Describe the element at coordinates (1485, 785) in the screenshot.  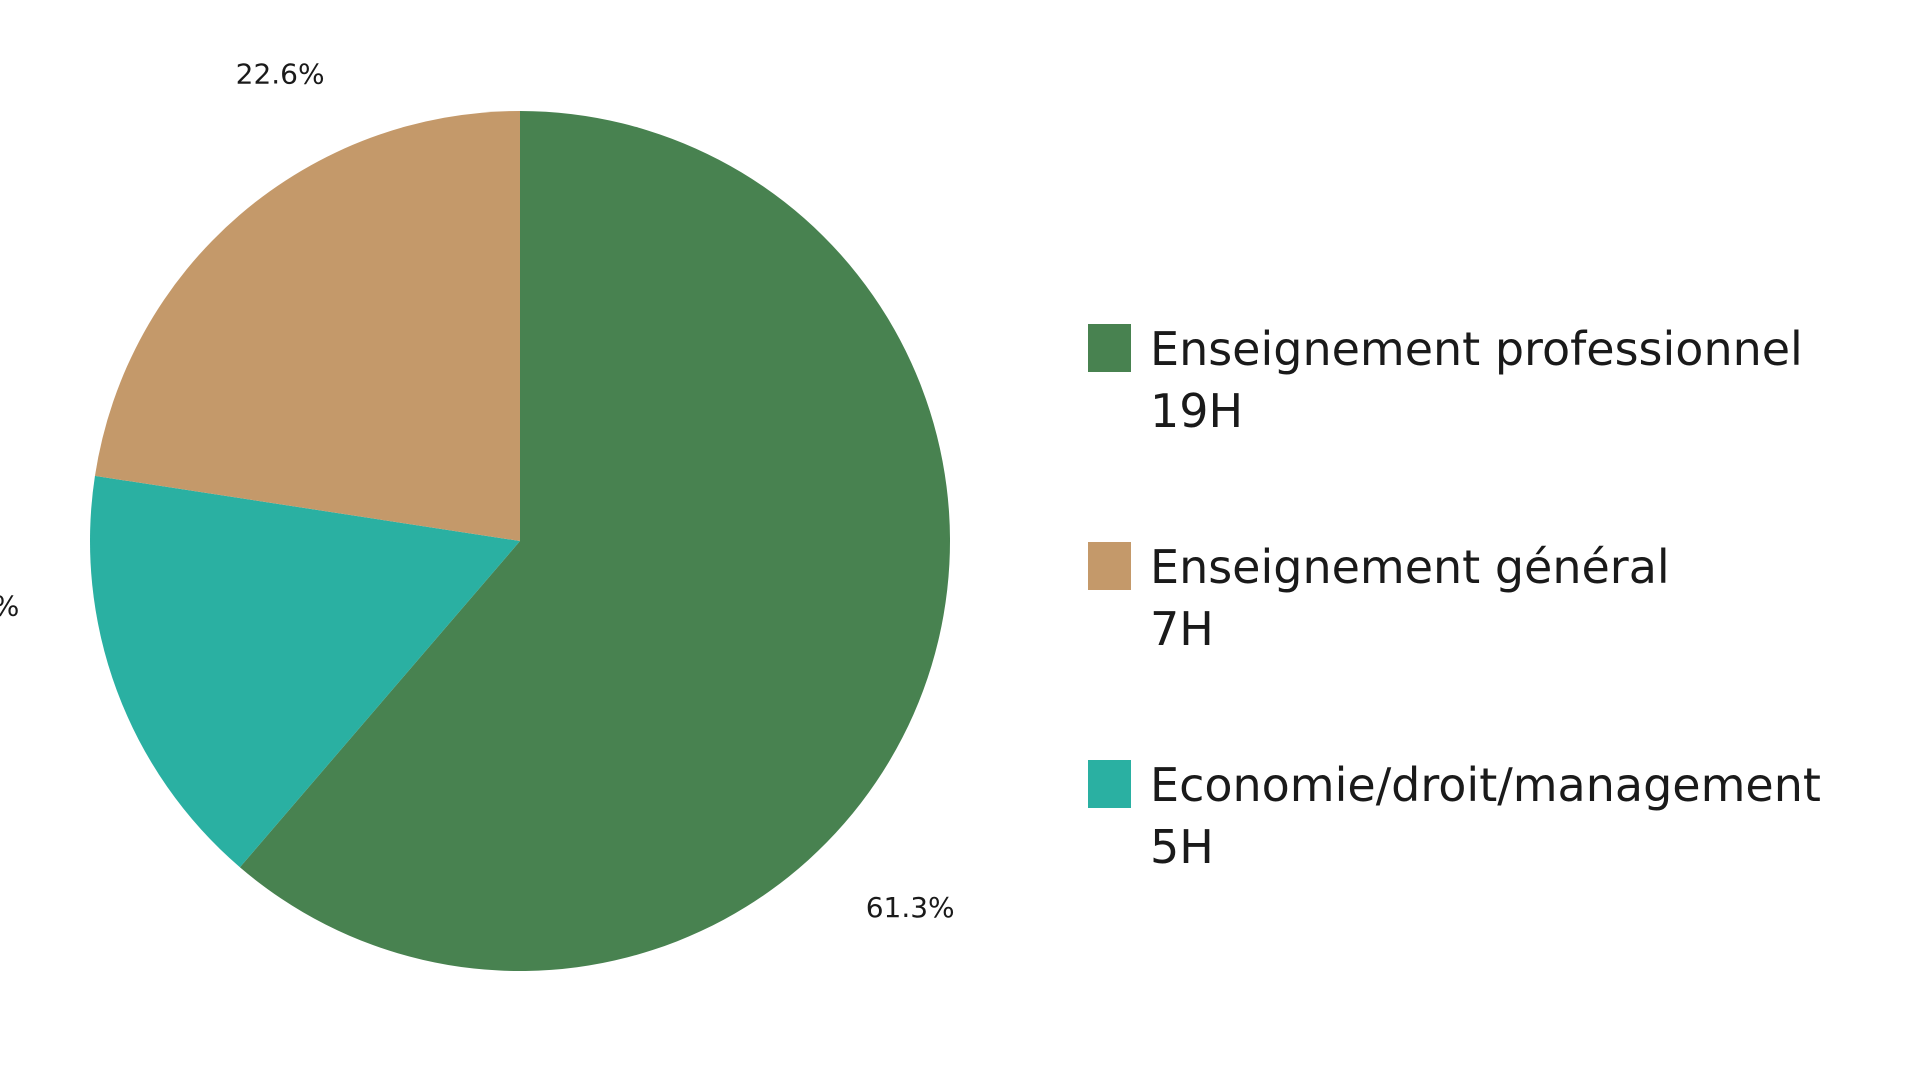
I see `legend-label: Economie/droit/management` at that location.